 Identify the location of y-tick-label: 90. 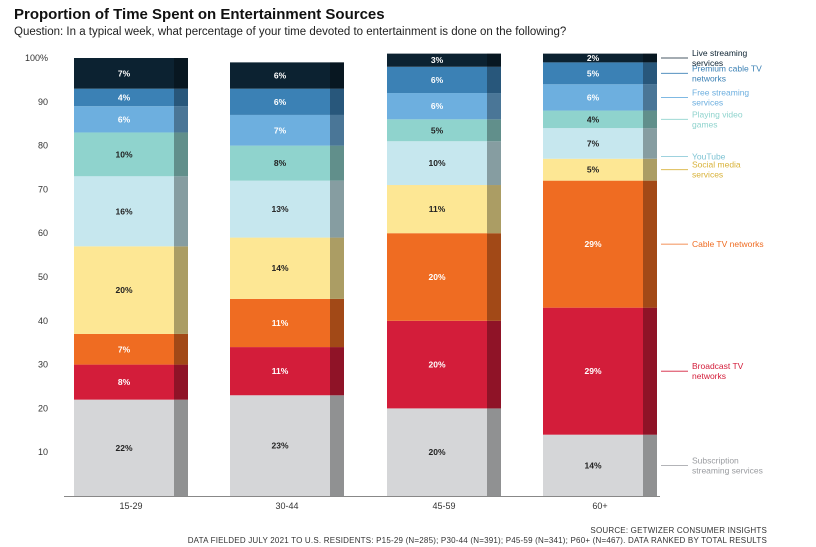
(43, 102).